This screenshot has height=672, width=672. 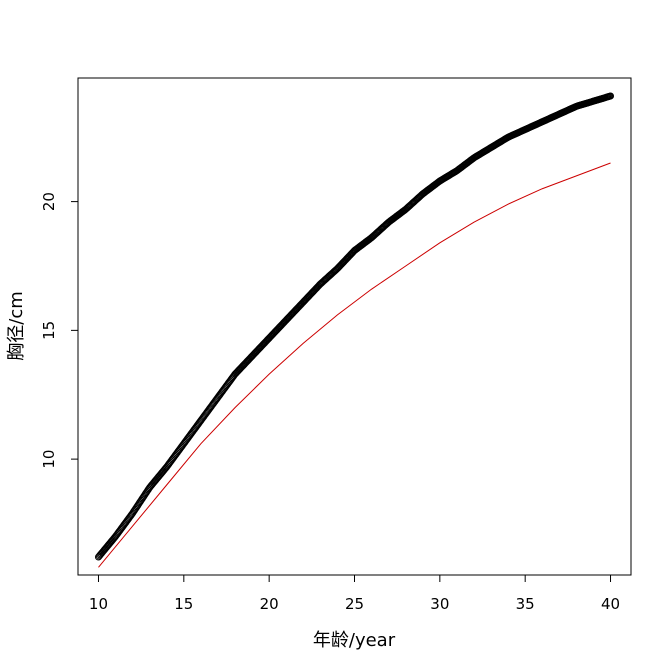 I want to click on x-axis: 10 15 20 25 30 35 40, so click(x=354, y=594).